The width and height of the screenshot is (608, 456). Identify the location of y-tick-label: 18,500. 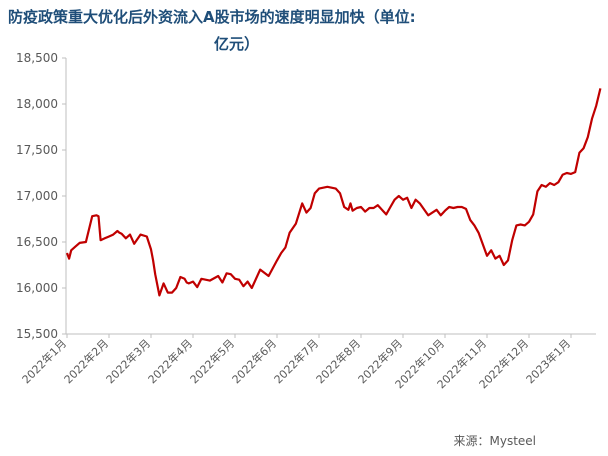
(37, 58).